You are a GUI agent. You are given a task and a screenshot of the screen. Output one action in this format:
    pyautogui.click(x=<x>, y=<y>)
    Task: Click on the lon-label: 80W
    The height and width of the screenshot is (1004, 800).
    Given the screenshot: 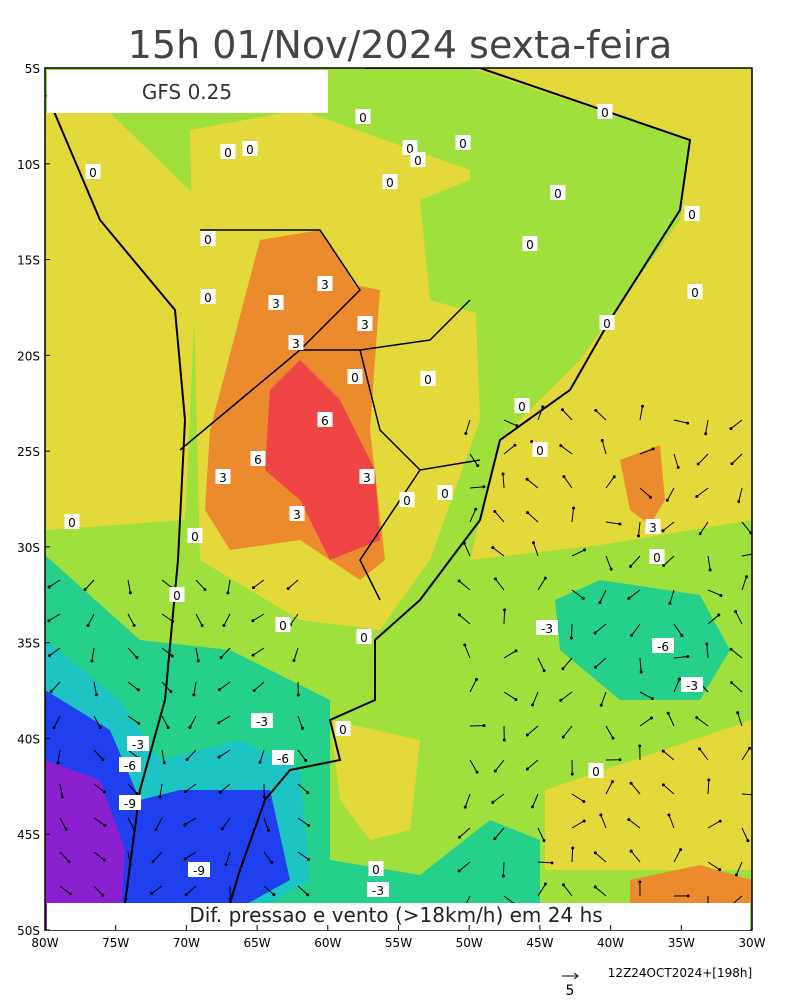 What is the action you would take?
    pyautogui.click(x=44, y=943)
    